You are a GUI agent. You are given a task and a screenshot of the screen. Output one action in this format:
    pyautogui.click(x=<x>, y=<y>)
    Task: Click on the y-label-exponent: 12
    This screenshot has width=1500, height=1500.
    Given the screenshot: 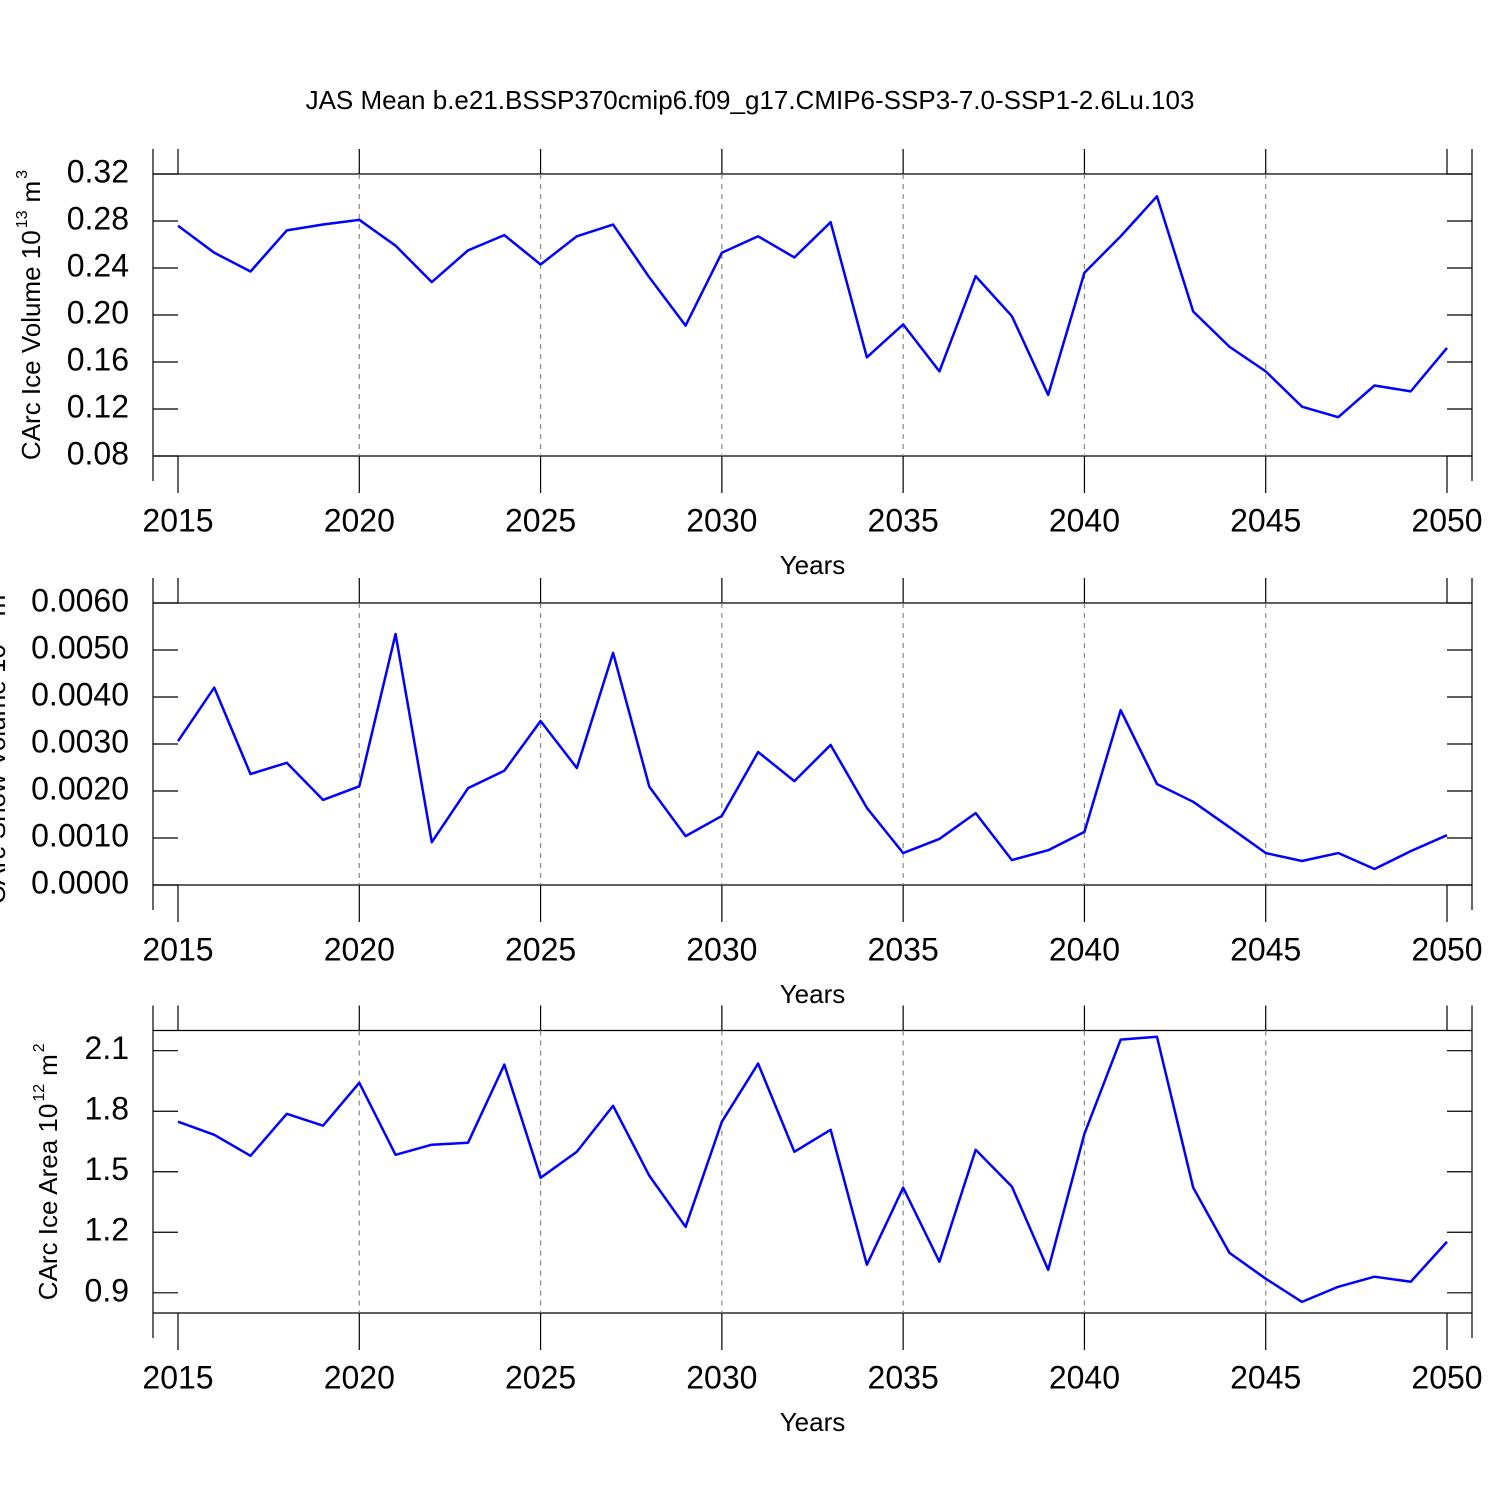 What is the action you would take?
    pyautogui.click(x=39, y=1093)
    